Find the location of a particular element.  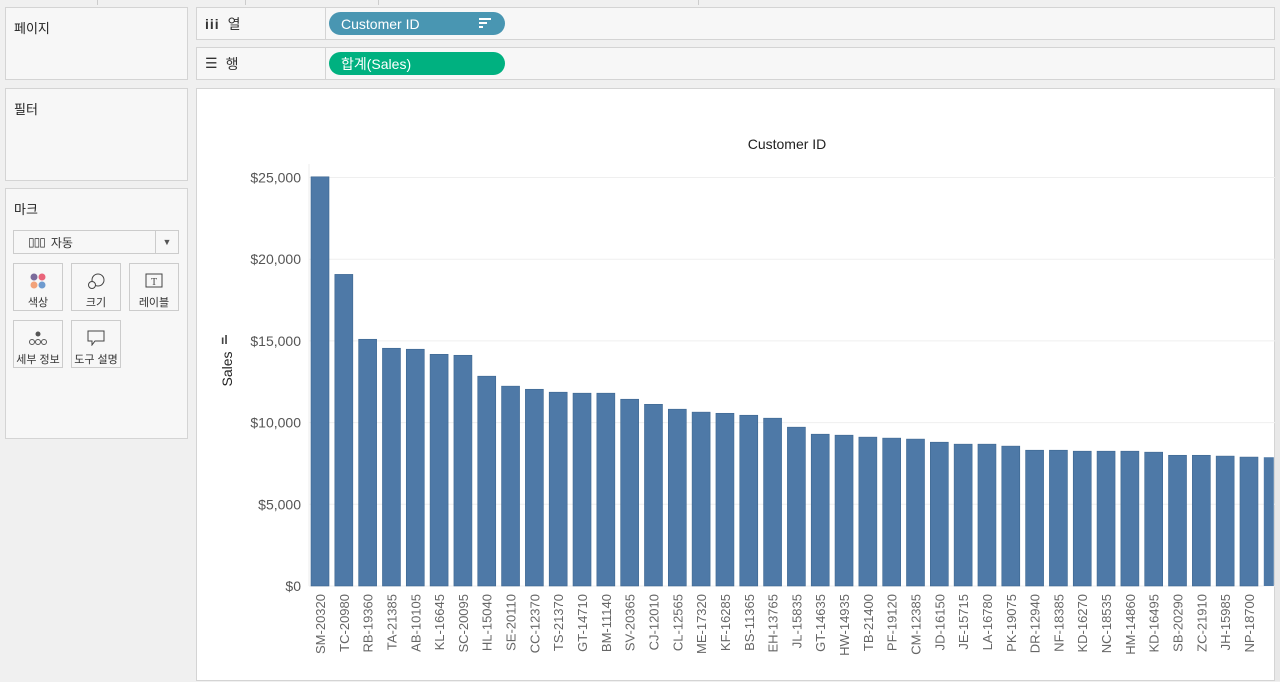

filters-card: 필터 is located at coordinates (96, 134).